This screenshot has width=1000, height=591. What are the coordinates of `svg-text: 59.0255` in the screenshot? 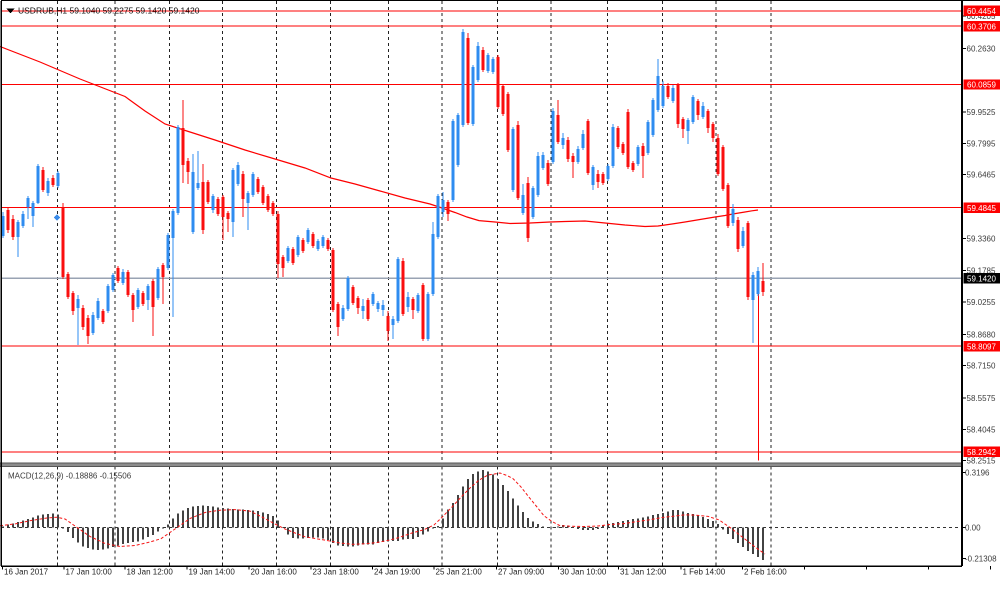 It's located at (981, 302).